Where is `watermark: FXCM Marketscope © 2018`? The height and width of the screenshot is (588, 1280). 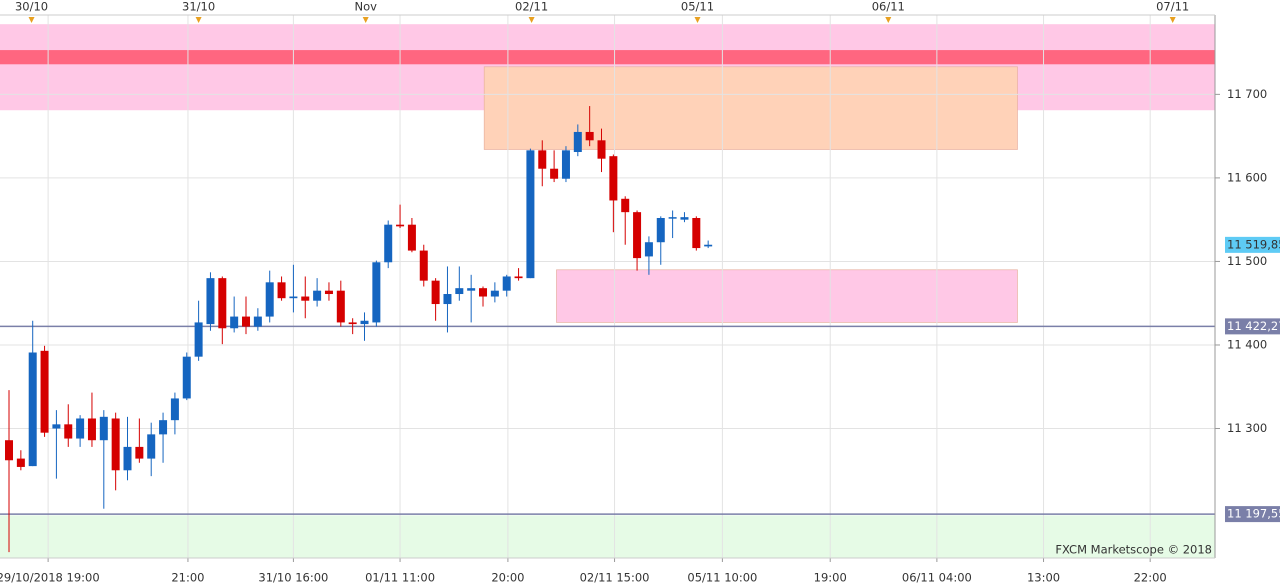 watermark: FXCM Marketscope © 2018 is located at coordinates (1133, 550).